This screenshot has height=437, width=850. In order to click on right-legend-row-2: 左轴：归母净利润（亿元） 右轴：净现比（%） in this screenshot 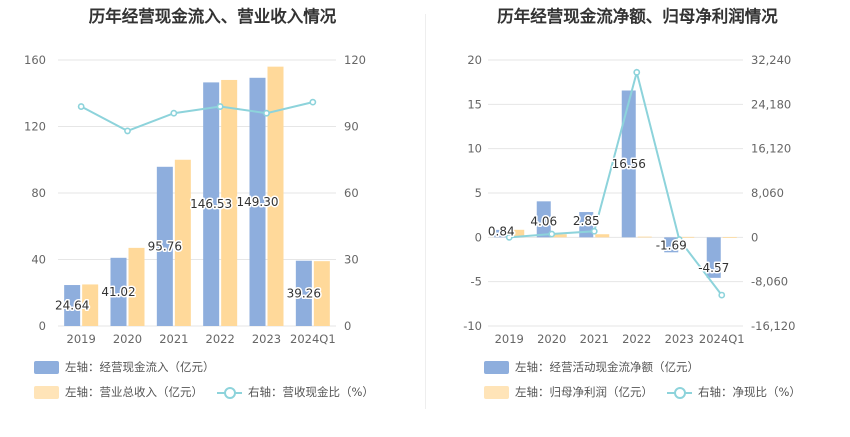, I will do `click(649, 392)`.